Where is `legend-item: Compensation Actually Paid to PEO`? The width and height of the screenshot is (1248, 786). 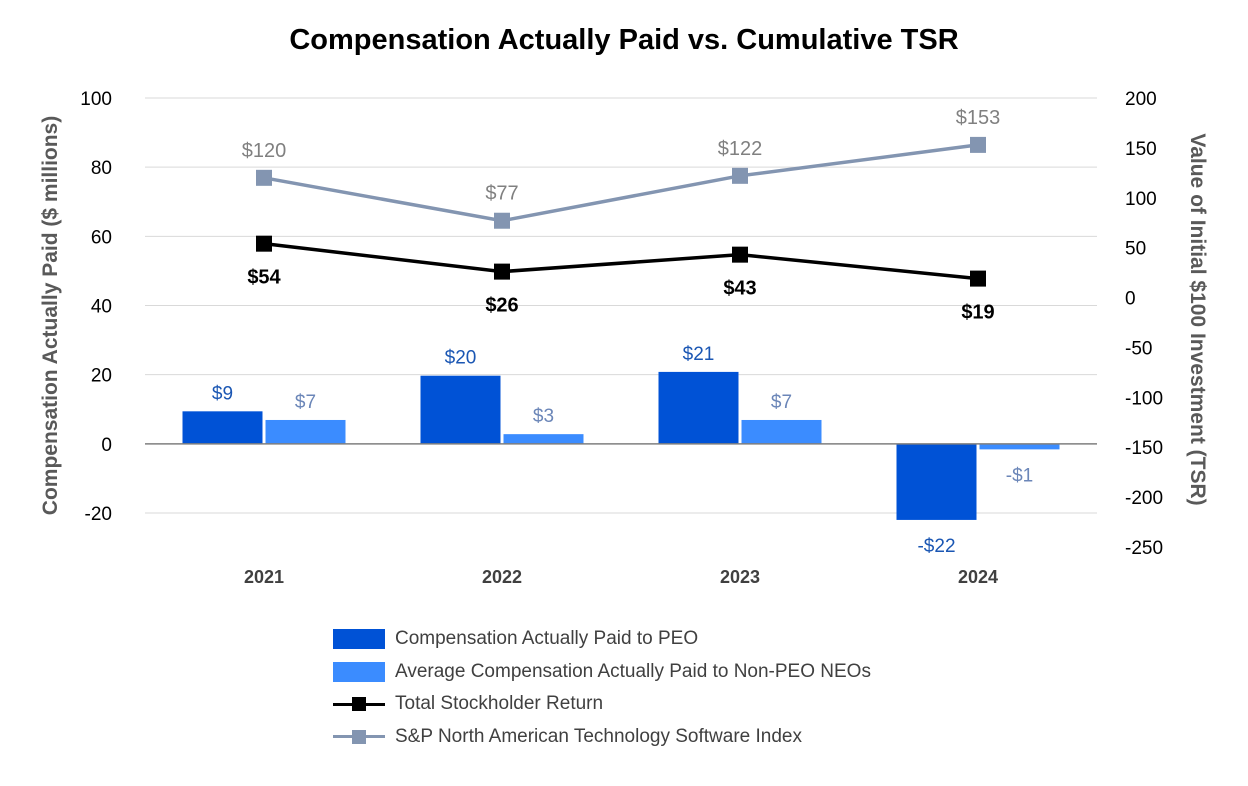
legend-item: Compensation Actually Paid to PEO is located at coordinates (602, 639).